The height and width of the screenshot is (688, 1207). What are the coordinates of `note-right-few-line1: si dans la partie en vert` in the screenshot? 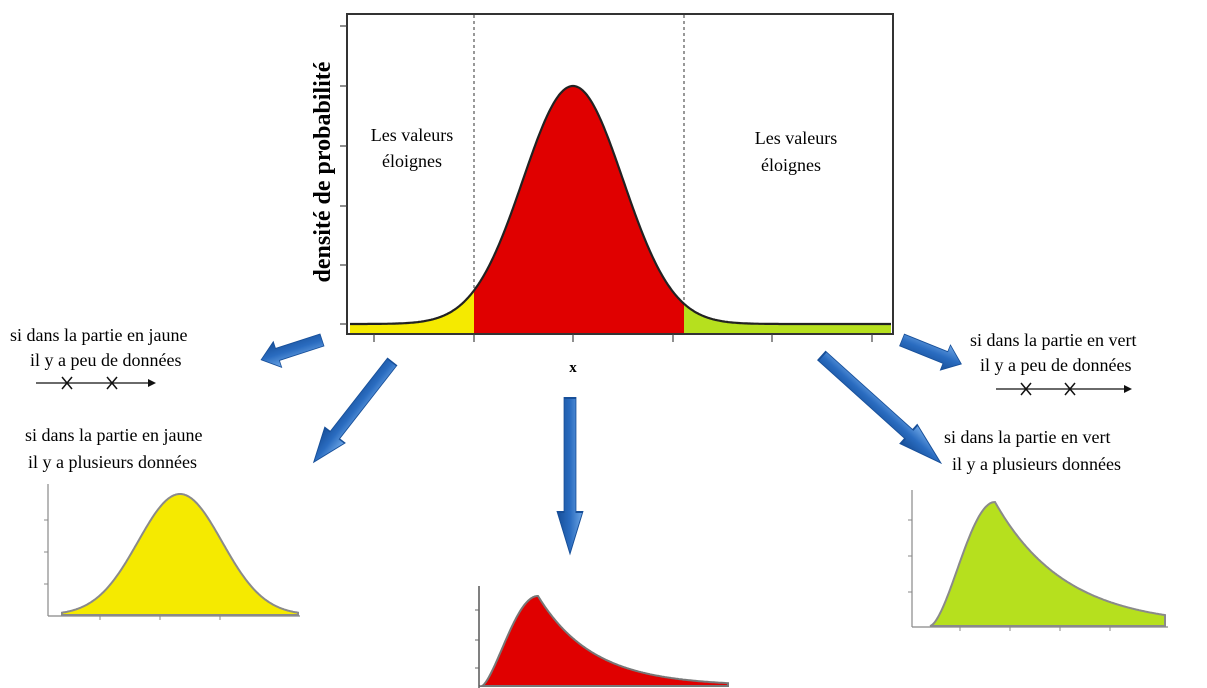 It's located at (1053, 340).